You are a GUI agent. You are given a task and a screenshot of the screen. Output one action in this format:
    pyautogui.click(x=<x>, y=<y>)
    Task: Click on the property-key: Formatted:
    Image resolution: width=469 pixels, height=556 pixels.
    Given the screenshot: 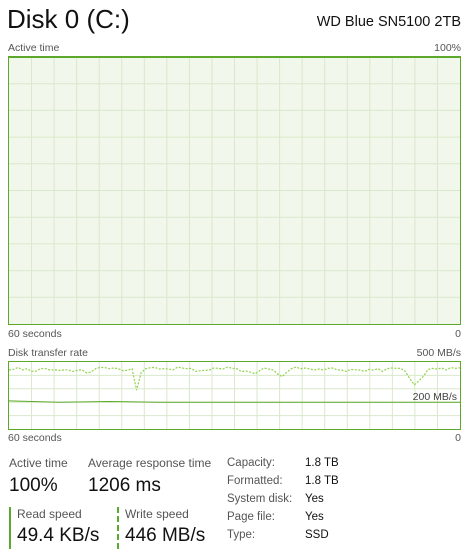 What is the action you would take?
    pyautogui.click(x=255, y=481)
    